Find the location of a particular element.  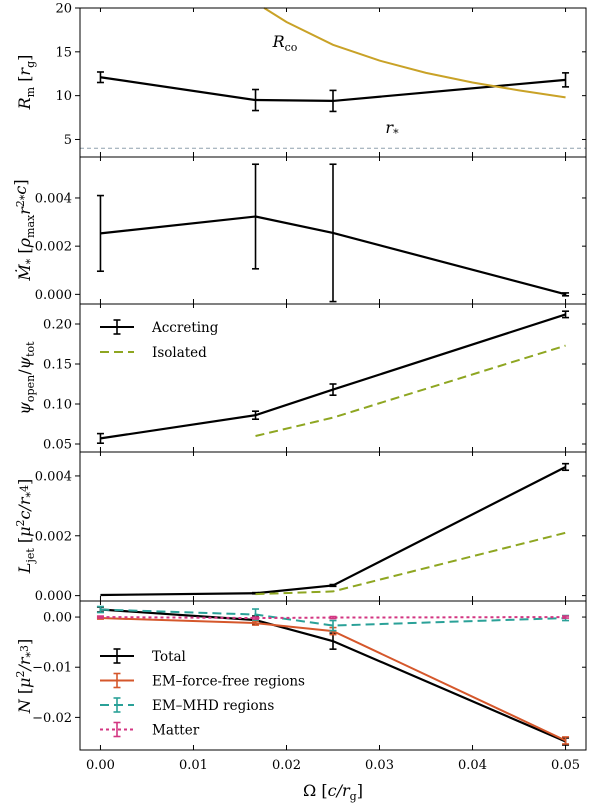

ylabel-torque: N [μ2/r*3] is located at coordinates (25, 677).